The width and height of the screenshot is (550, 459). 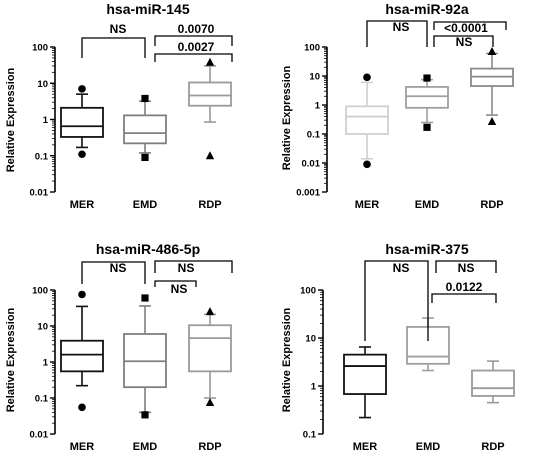 I want to click on chart-title: hsa-miR-486-5p, so click(x=148, y=249).